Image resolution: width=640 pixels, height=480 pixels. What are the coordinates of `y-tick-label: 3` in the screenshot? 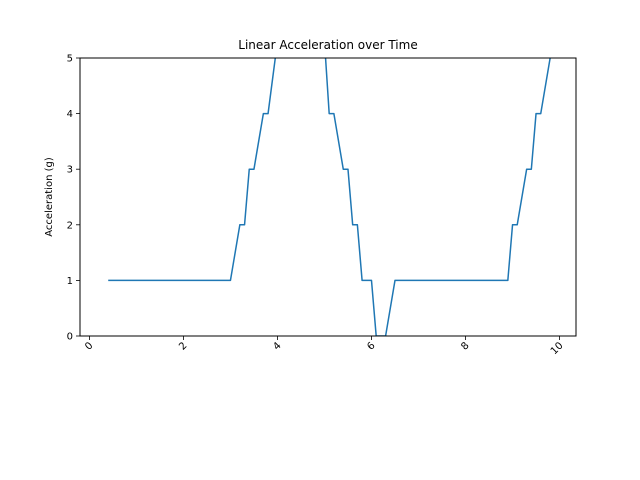 It's located at (70, 170).